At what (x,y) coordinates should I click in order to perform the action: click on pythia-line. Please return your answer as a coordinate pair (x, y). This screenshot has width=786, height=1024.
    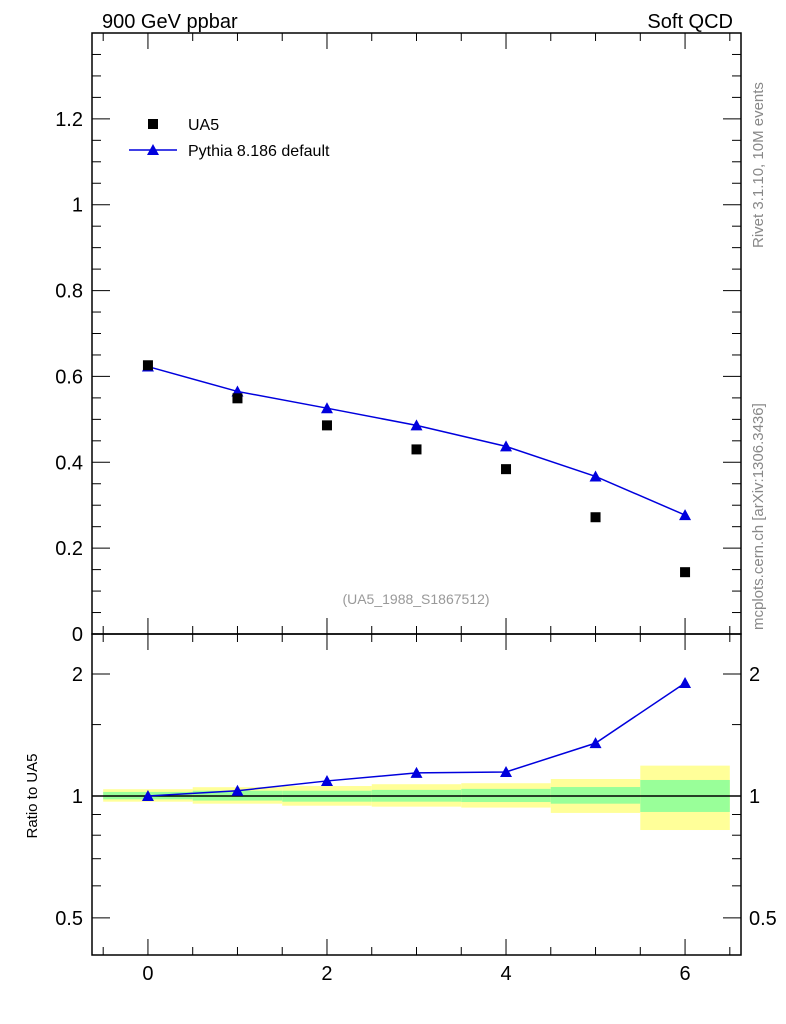
    Looking at the image, I should click on (416, 440).